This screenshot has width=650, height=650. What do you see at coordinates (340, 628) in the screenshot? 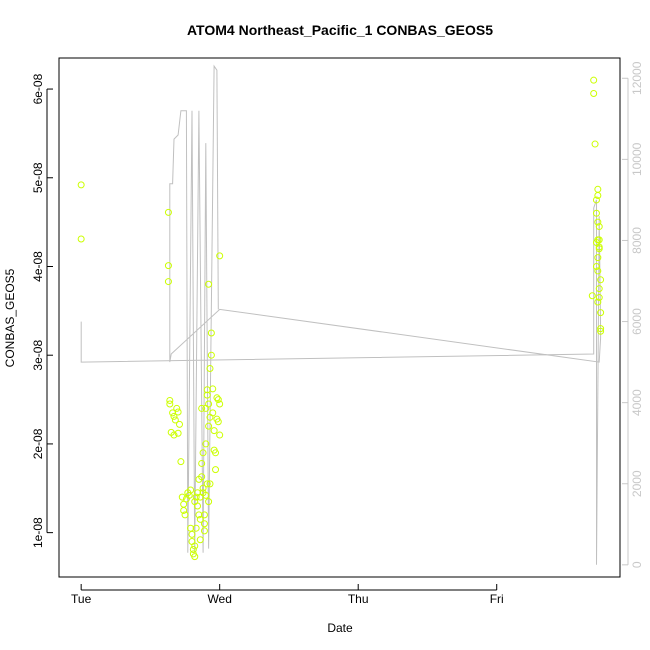
I see `x-axis-label: Date` at bounding box center [340, 628].